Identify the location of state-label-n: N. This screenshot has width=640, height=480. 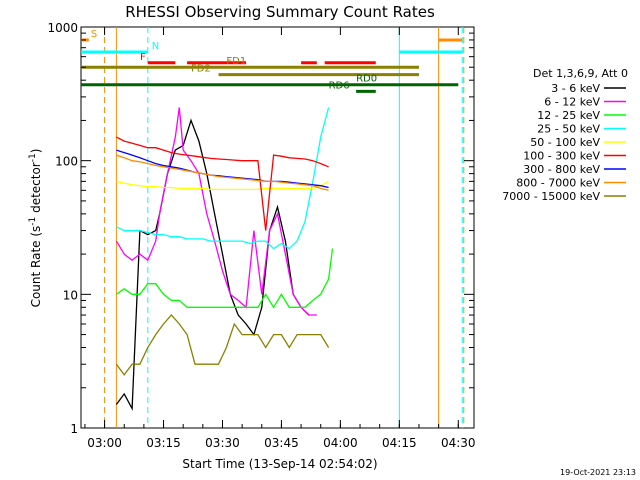
(155, 46).